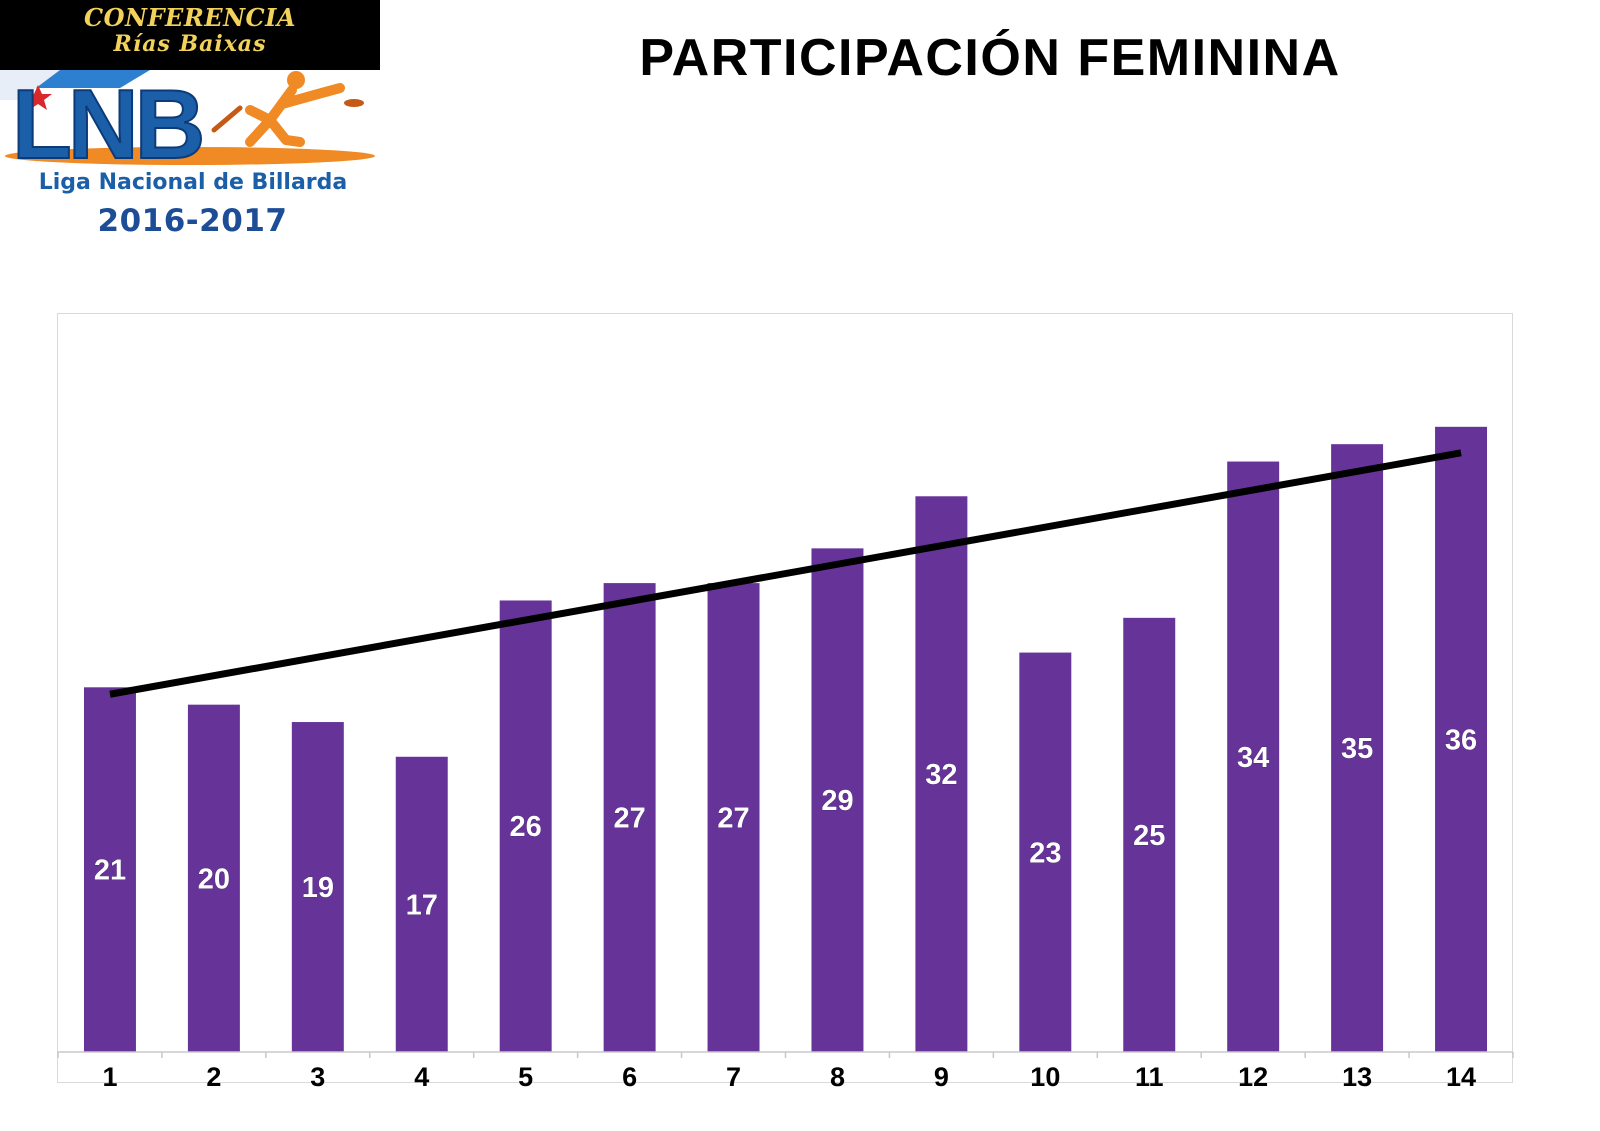  I want to click on bar-data-label: 19, so click(318, 888).